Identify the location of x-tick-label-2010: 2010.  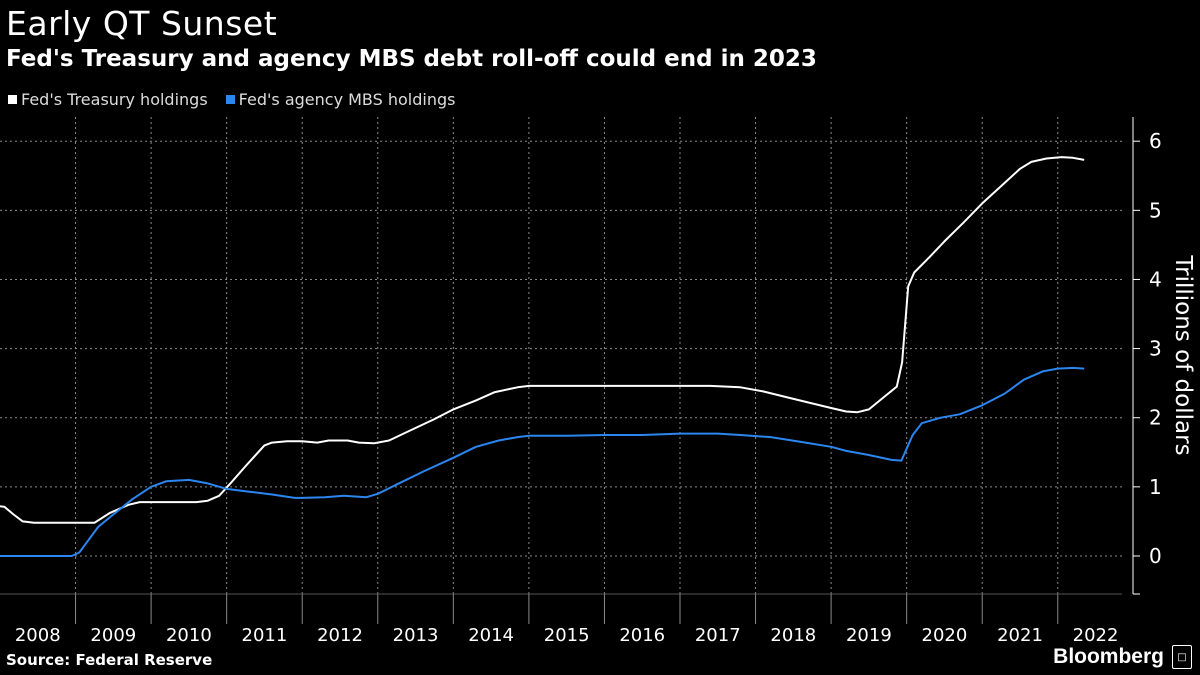
(189, 635).